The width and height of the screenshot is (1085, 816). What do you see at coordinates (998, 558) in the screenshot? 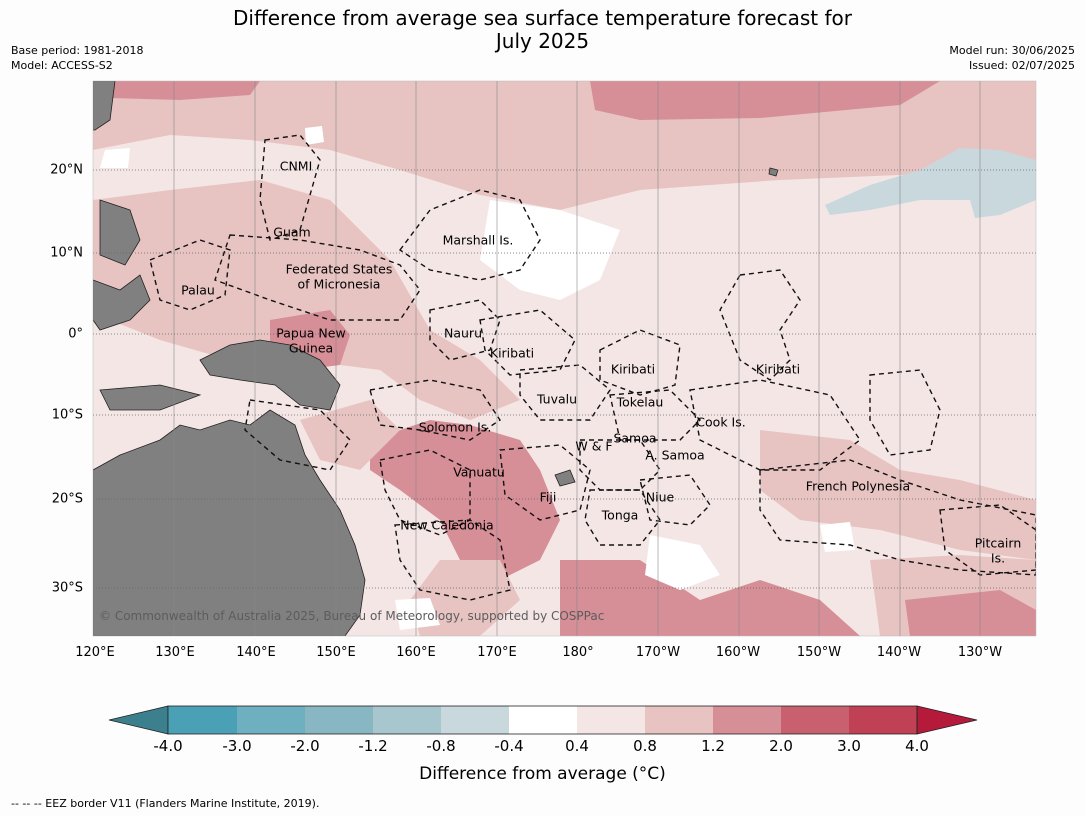
I see `region-label-pitcairn-2: Is.` at bounding box center [998, 558].